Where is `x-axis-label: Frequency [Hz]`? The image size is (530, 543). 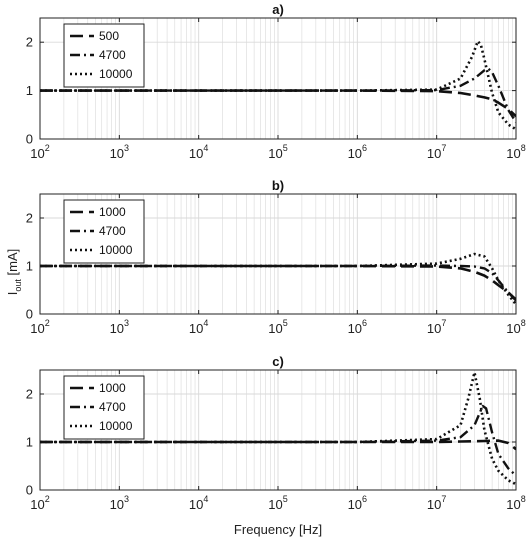 x-axis-label: Frequency [Hz] is located at coordinates (278, 529).